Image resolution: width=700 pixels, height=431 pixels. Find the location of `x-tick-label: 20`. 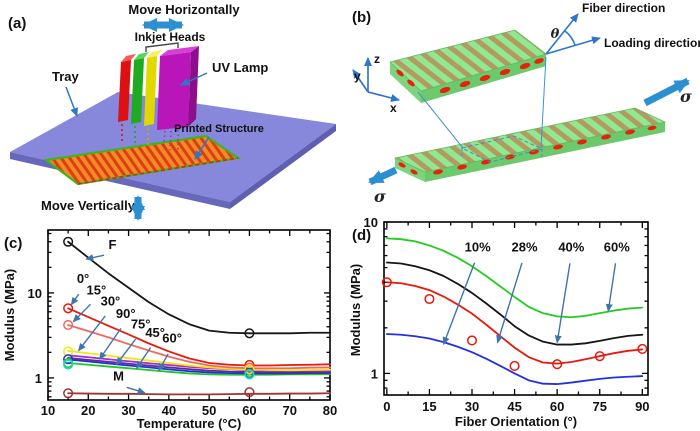

x-tick-label: 20 is located at coordinates (88, 410).